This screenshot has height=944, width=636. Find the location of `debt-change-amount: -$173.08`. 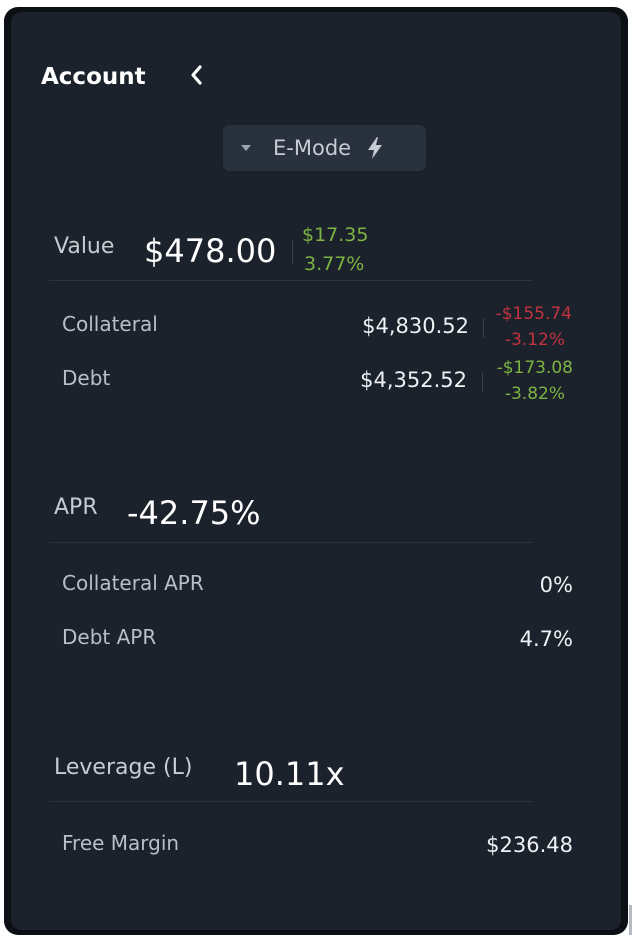

debt-change-amount: -$173.08 is located at coordinates (534, 368).